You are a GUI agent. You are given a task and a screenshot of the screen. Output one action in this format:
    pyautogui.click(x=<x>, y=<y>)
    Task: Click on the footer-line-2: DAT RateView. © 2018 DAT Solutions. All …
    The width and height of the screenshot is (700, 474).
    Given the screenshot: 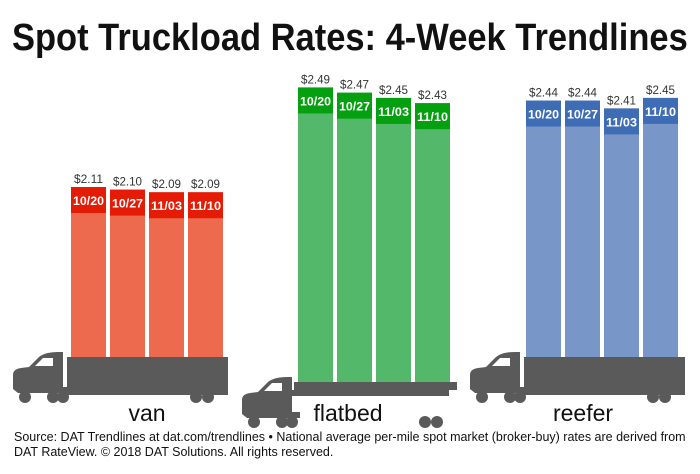 What is the action you would take?
    pyautogui.click(x=174, y=452)
    